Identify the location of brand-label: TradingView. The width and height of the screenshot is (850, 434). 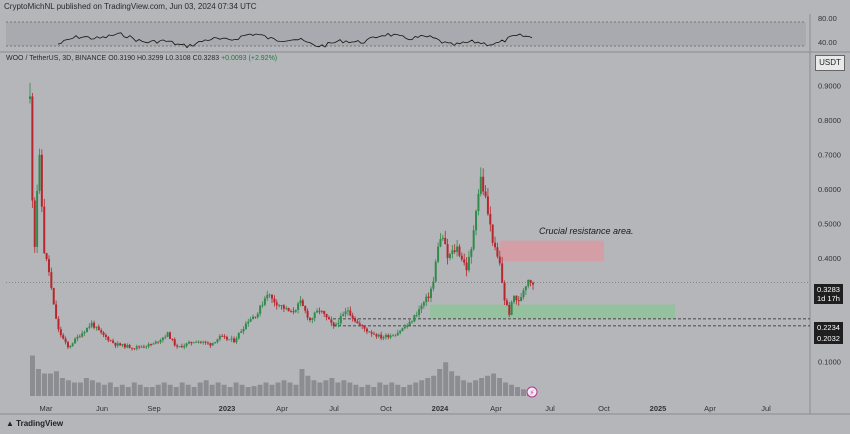
(40, 423).